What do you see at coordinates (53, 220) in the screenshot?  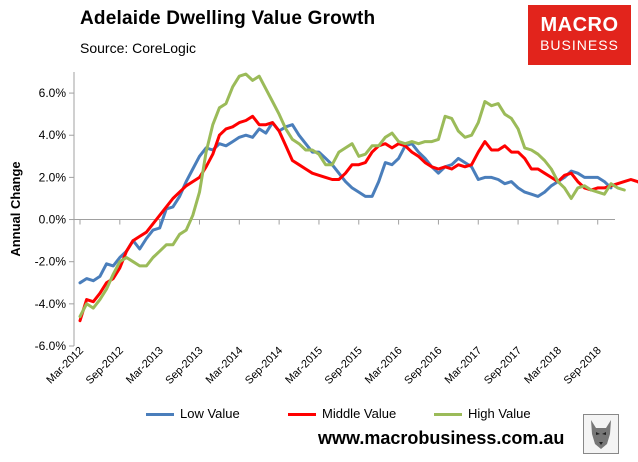 I see `y-tick-label: 0.0%` at bounding box center [53, 220].